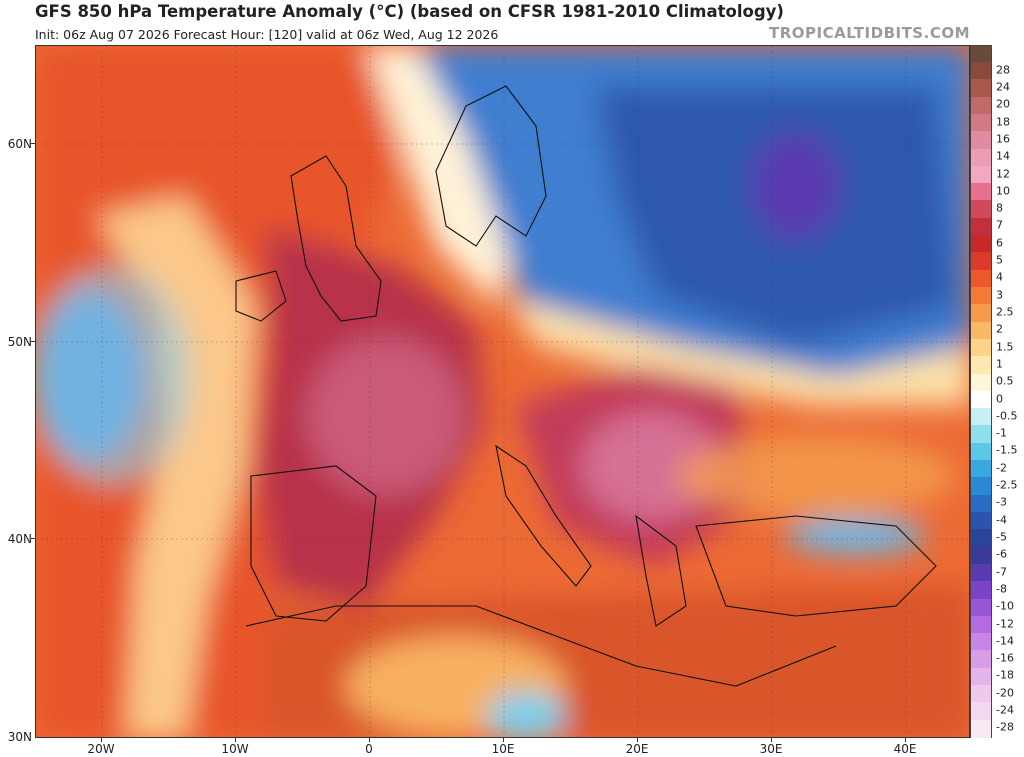 The image size is (1024, 757). Describe the element at coordinates (1003, 191) in the screenshot. I see `colorbar-label: 10` at that location.